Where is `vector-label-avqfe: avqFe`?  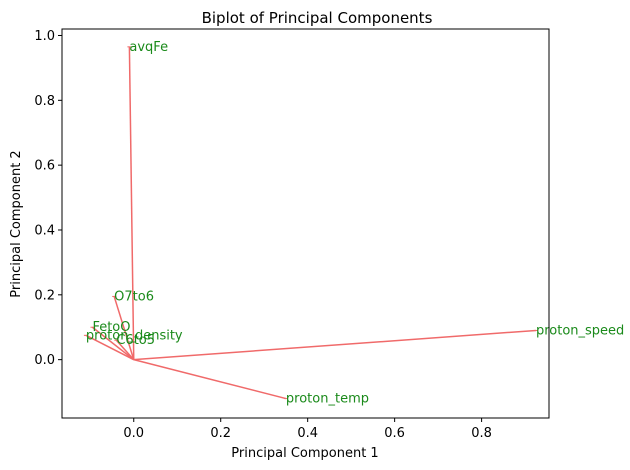 vector-label-avqfe: avqFe is located at coordinates (148, 47).